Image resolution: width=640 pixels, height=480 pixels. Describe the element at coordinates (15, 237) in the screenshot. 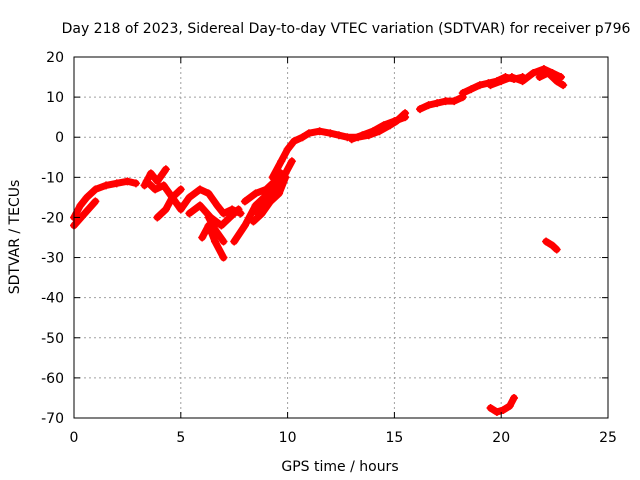

I see `y-axis-label: SDTVAR / TECUs` at that location.